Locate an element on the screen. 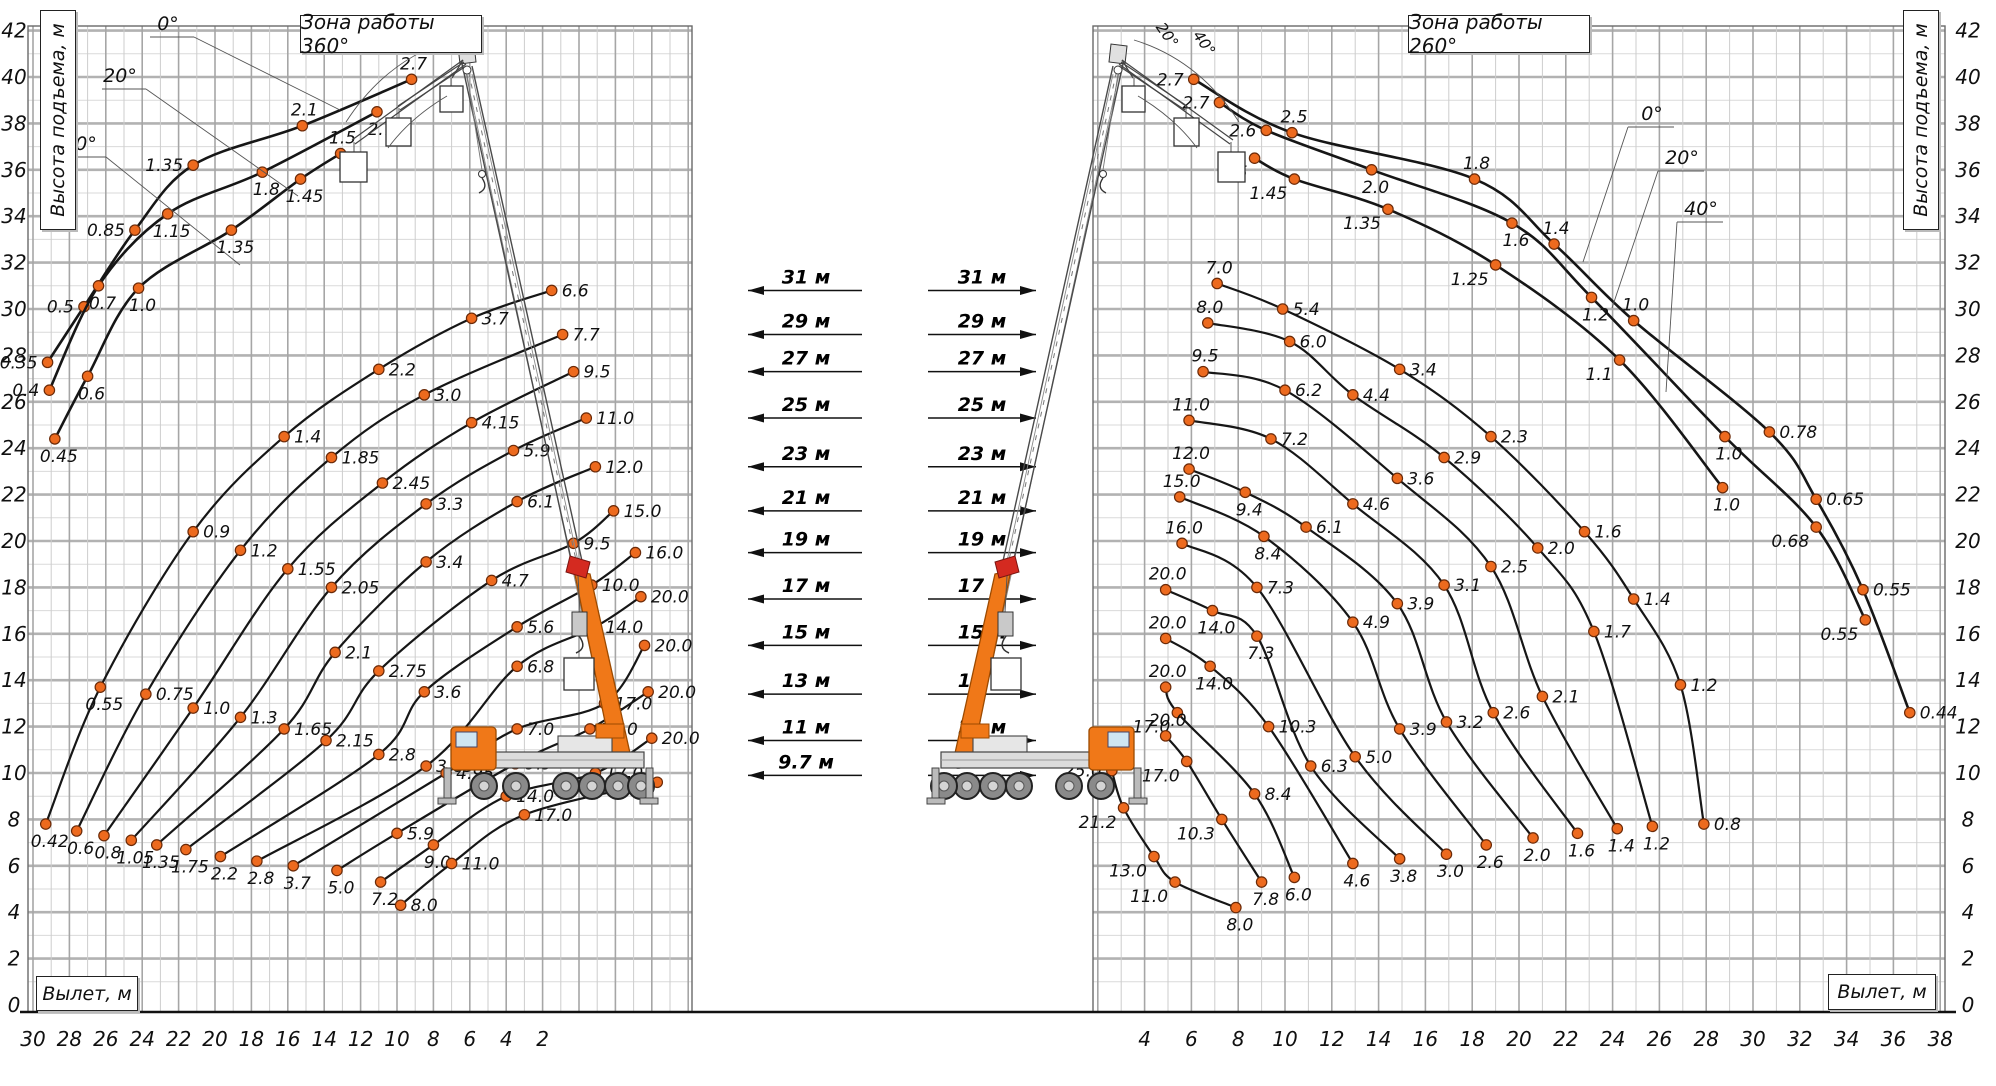 This screenshot has height=1086, width=1996. y-axis-tick-label: 4 is located at coordinates (14, 912).